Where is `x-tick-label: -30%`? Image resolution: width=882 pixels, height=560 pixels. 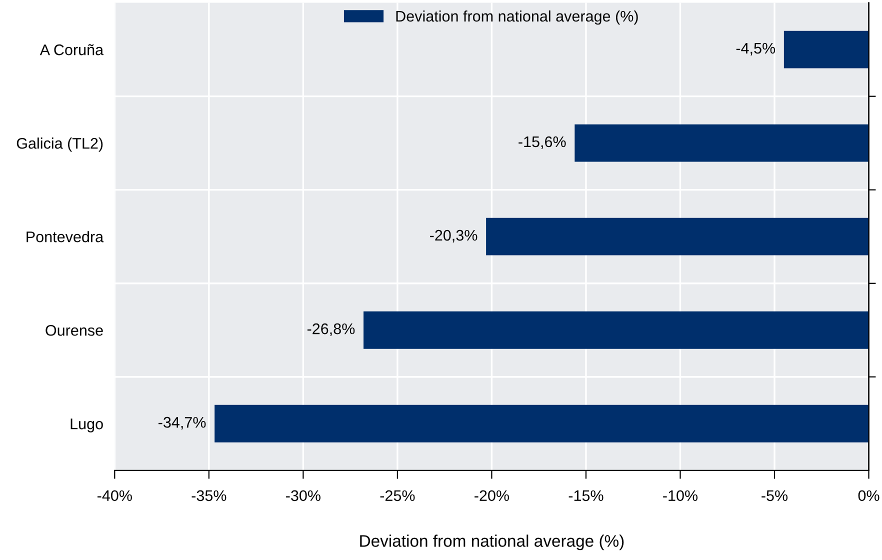 x-tick-label: -30% is located at coordinates (303, 496).